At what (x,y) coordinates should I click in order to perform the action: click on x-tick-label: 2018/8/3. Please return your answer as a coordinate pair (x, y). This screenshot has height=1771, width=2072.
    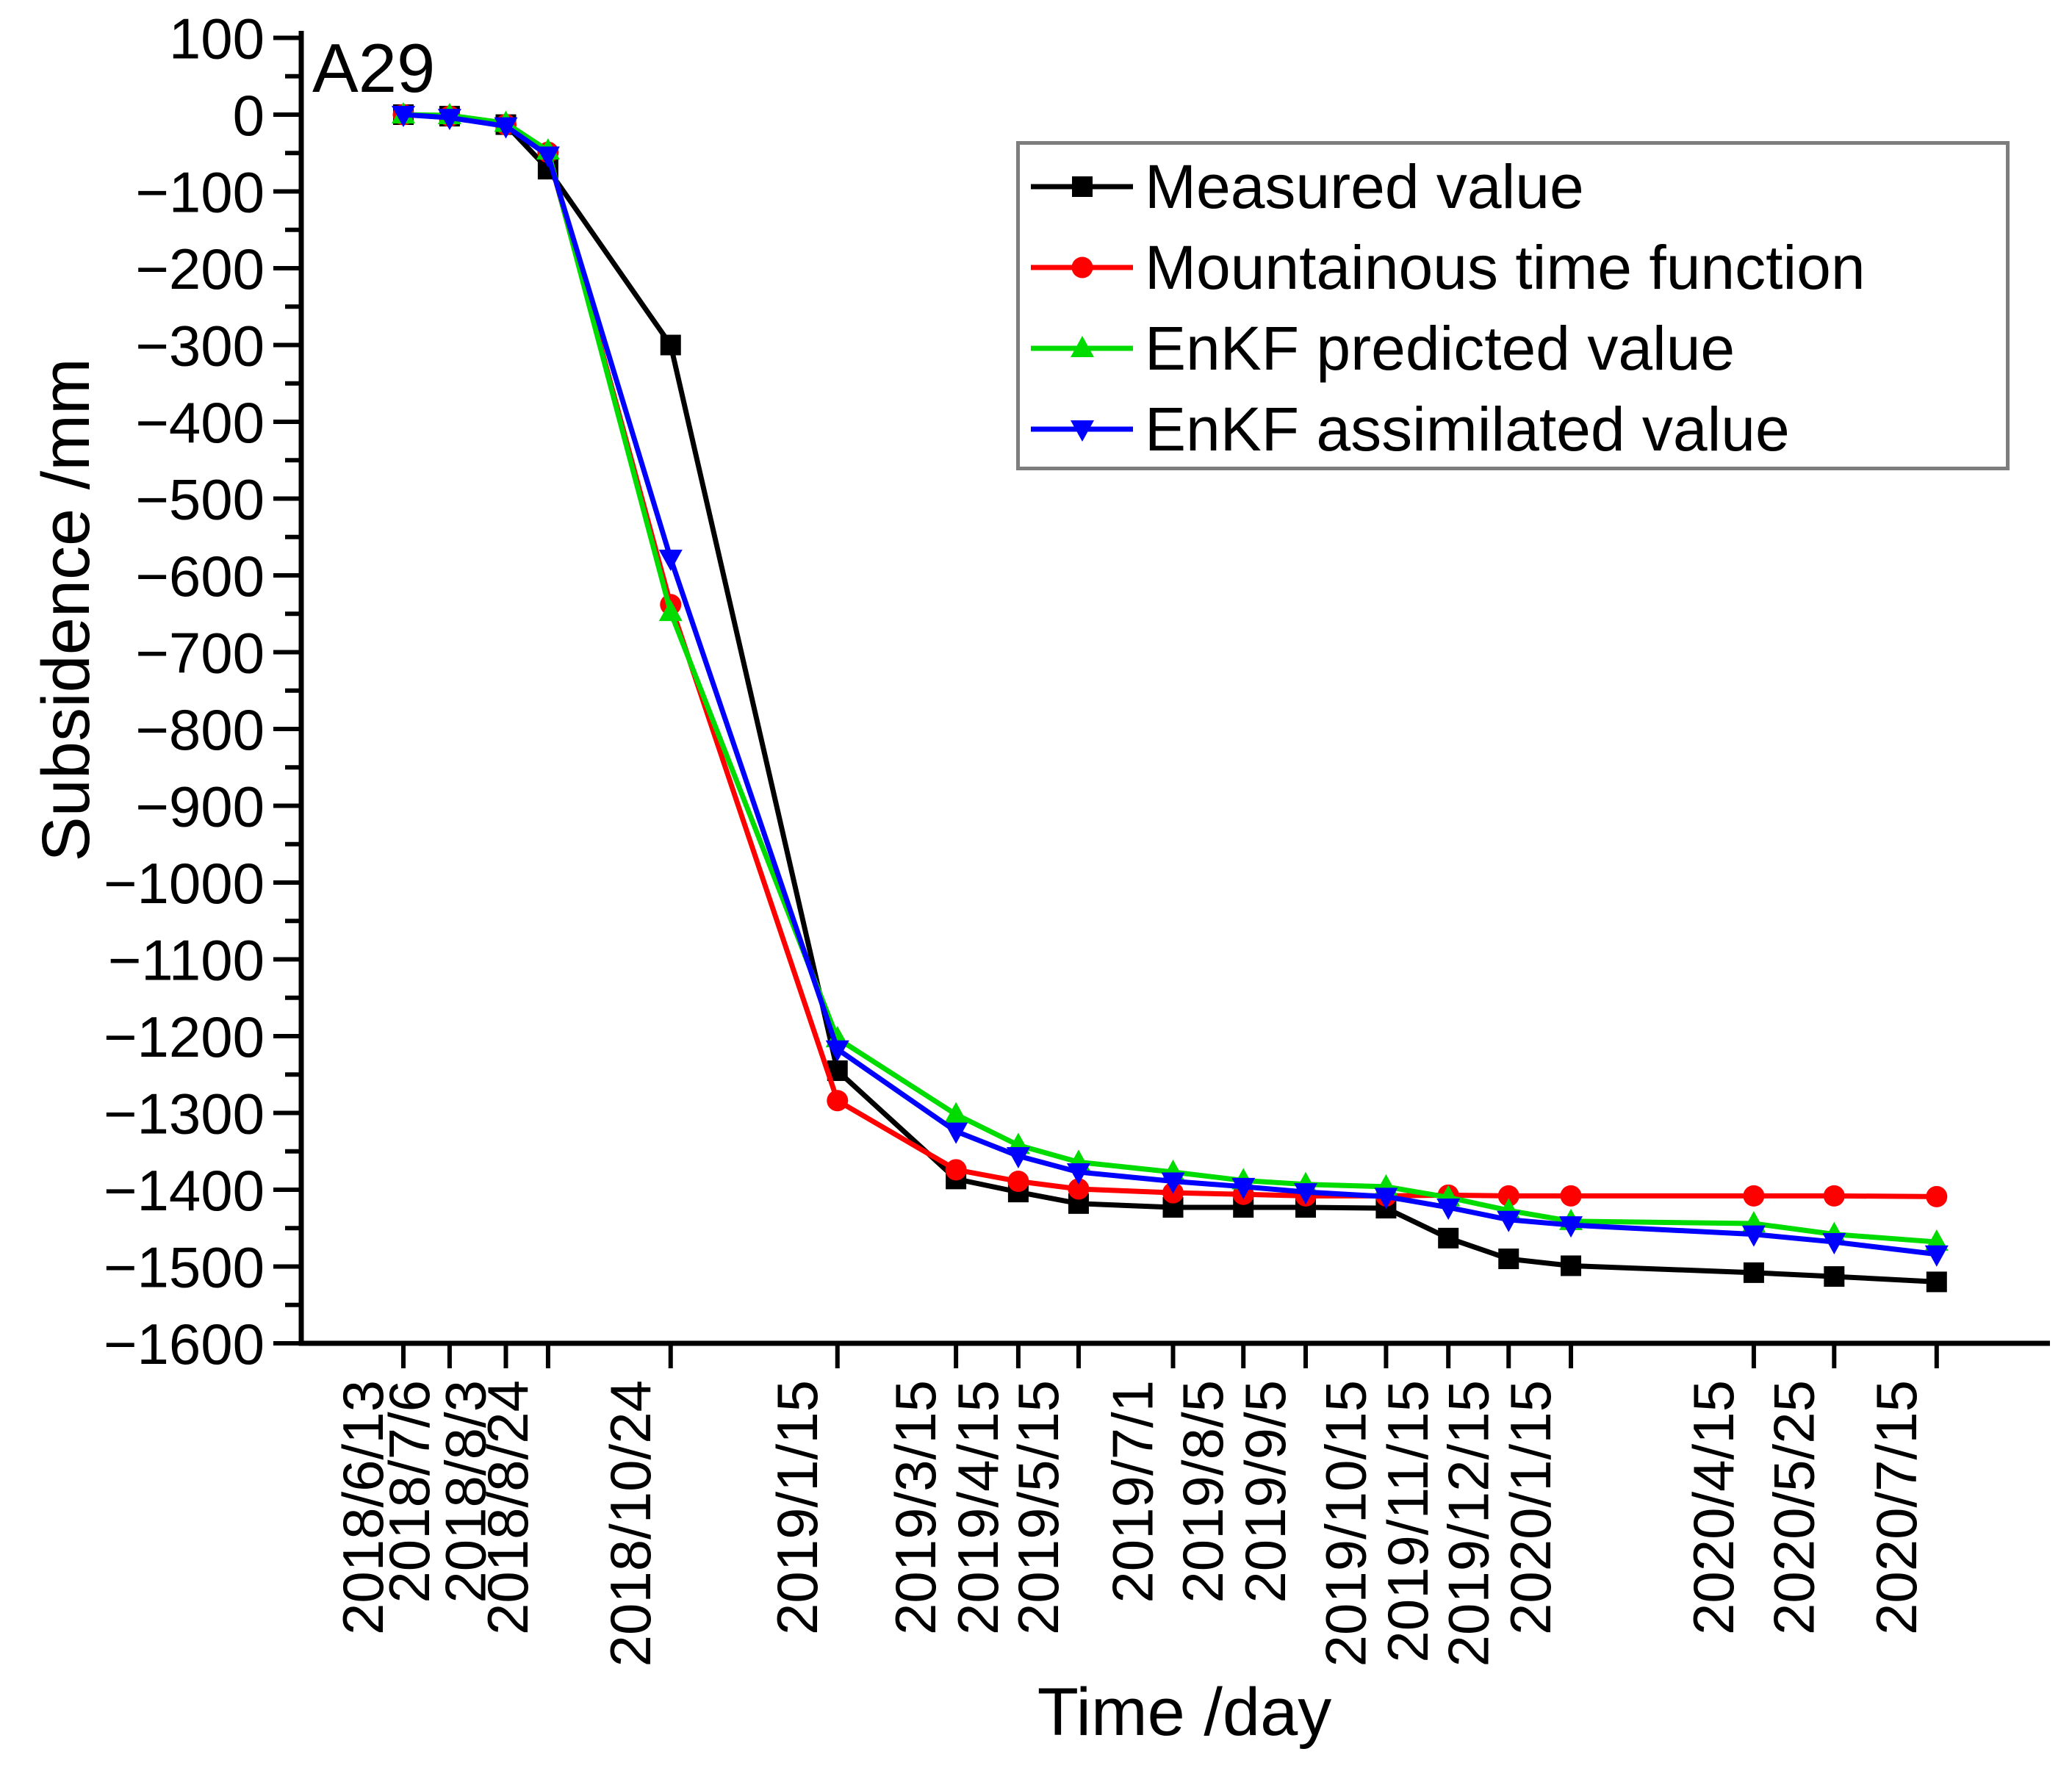
    Looking at the image, I should click on (465, 1492).